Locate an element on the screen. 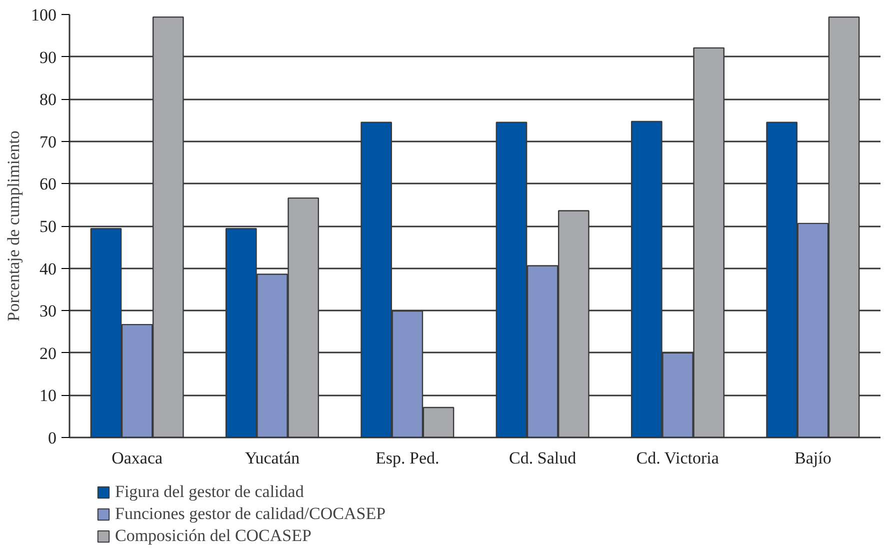 The width and height of the screenshot is (888, 554). y-tick-label: 30 is located at coordinates (48, 311).